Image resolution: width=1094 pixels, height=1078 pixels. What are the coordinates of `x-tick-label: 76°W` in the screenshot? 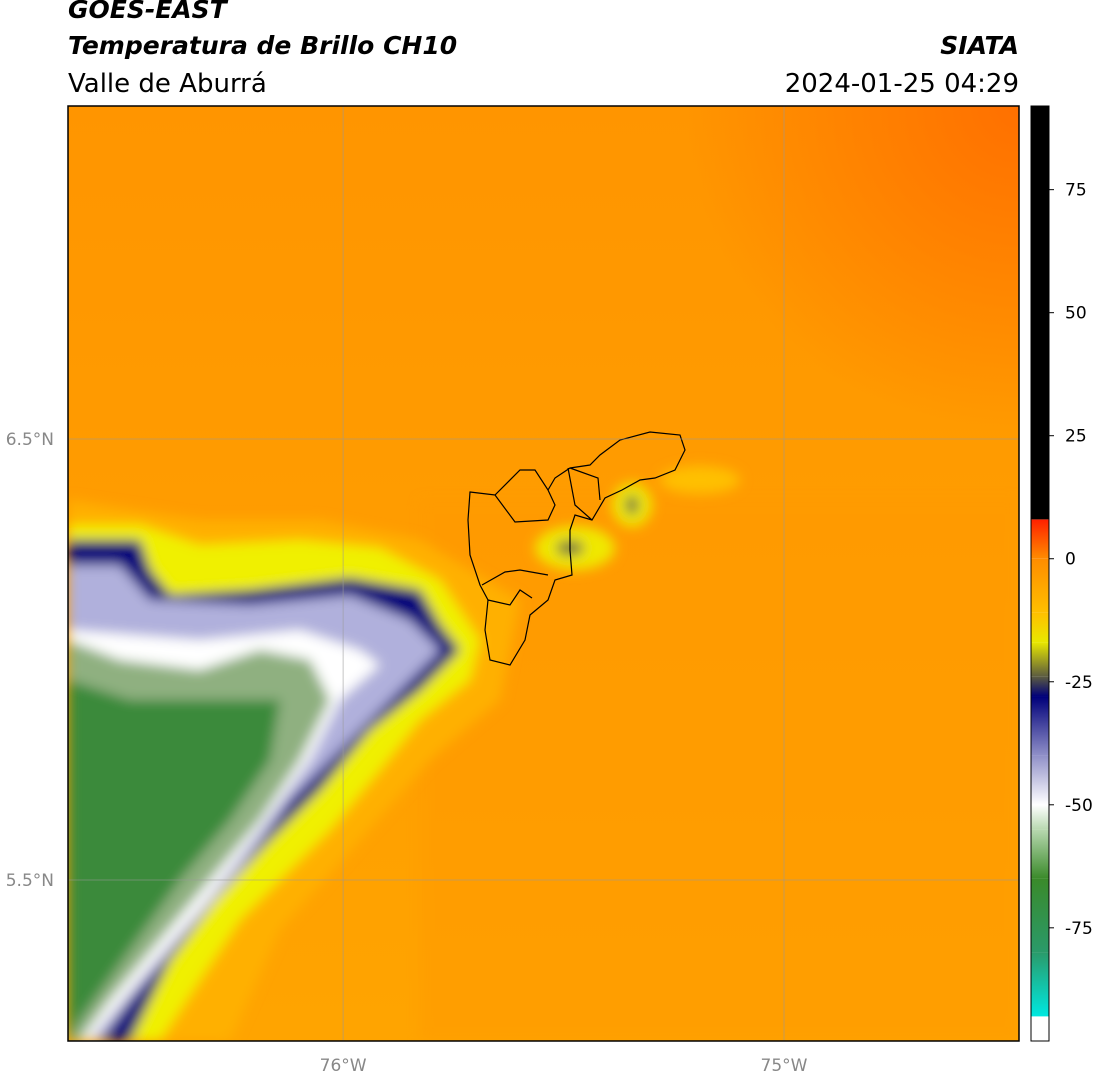 It's located at (343, 1066).